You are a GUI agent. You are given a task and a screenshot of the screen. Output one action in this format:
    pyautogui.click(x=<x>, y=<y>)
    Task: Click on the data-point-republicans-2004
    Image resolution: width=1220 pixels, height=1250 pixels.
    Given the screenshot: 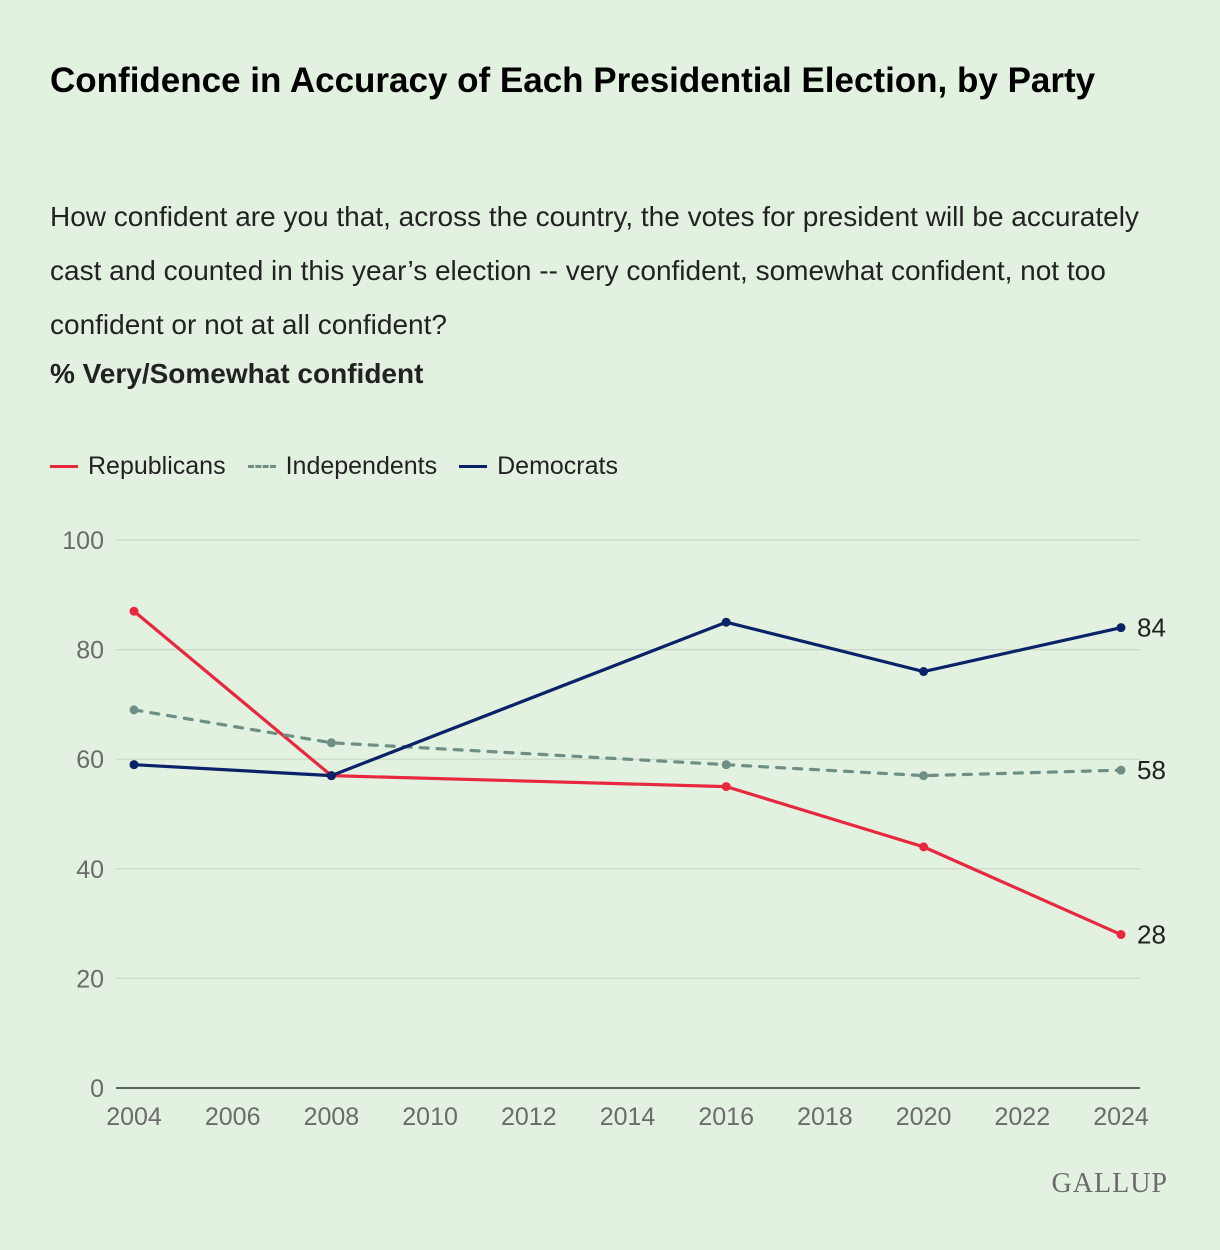 What is the action you would take?
    pyautogui.click(x=134, y=611)
    